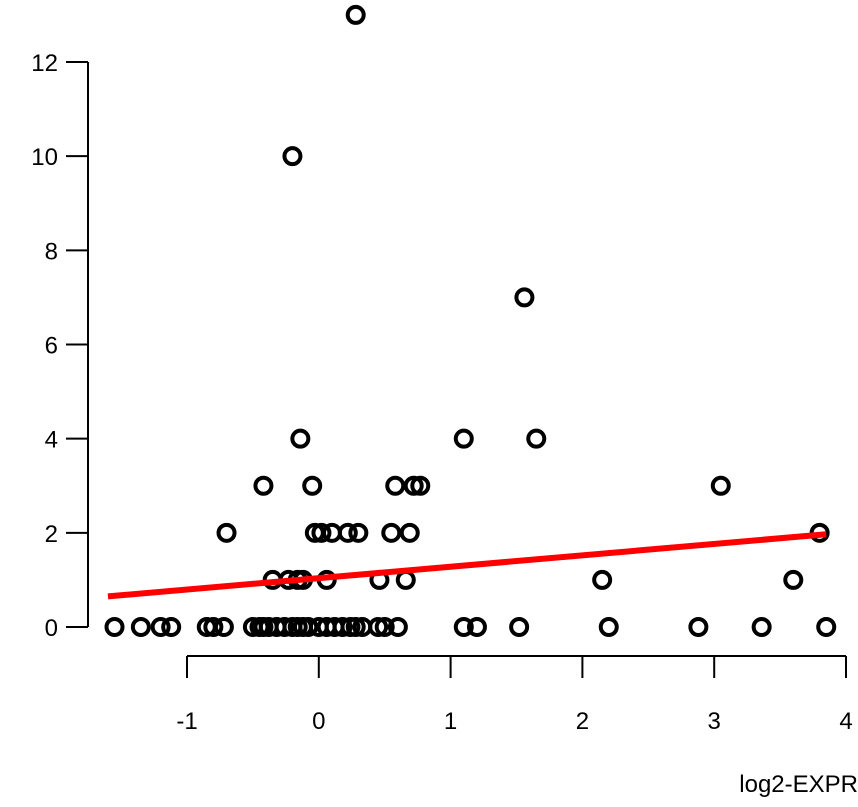 This screenshot has height=807, width=858. What do you see at coordinates (798, 784) in the screenshot?
I see `x-axis-title: log2-EXPR` at bounding box center [798, 784].